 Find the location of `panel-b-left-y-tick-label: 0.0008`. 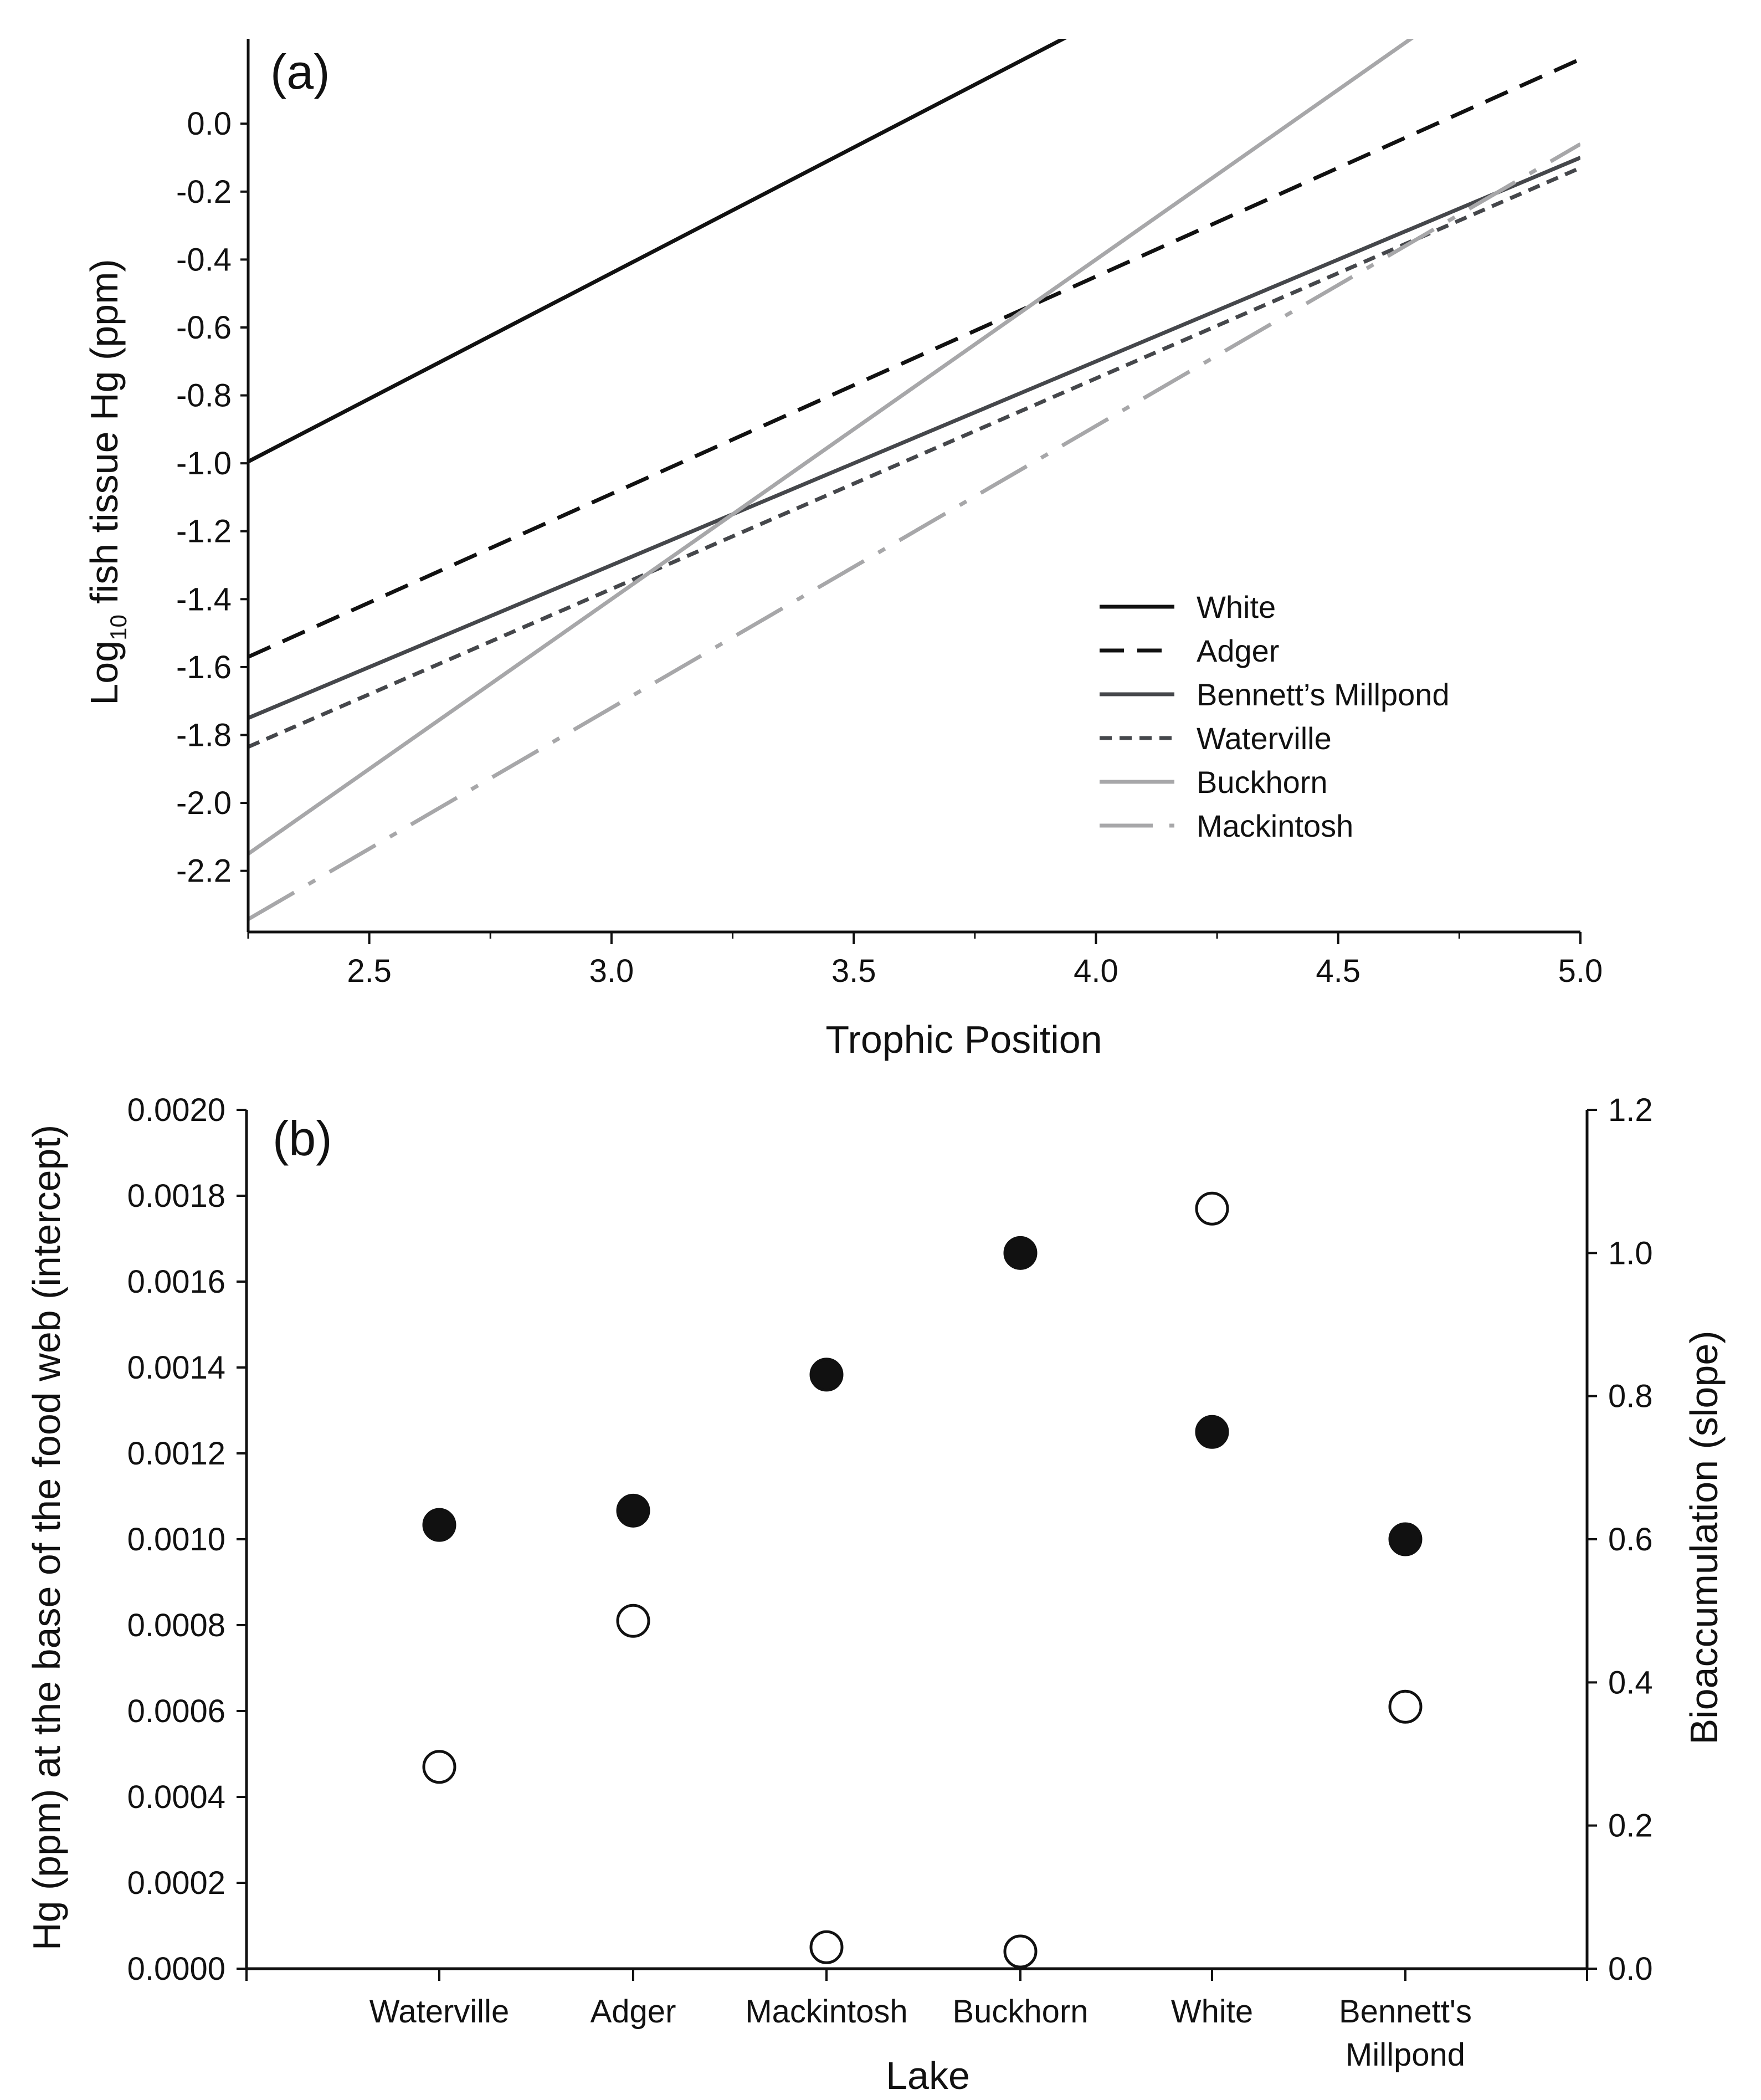

panel-b-left-y-tick-label: 0.0008 is located at coordinates (176, 1625).